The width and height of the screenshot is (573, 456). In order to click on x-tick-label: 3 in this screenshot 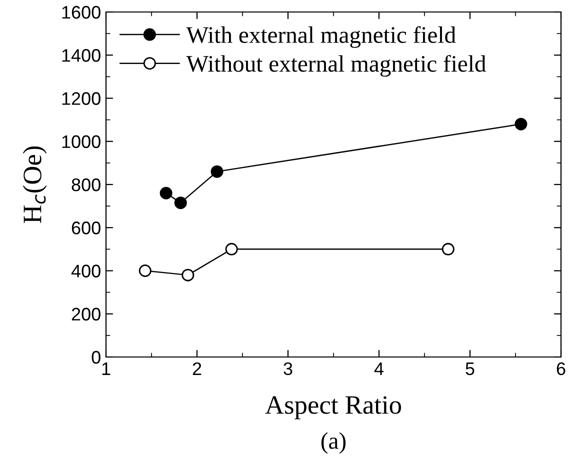, I will do `click(288, 369)`.